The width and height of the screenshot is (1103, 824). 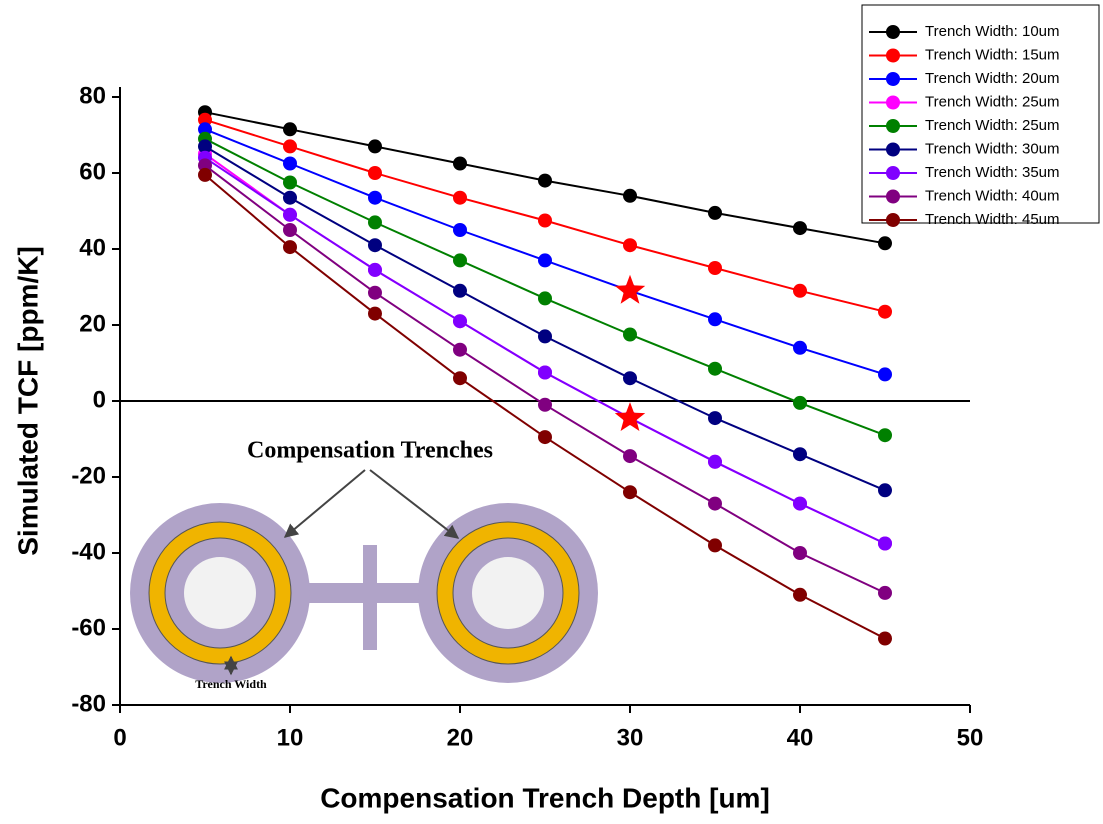 I want to click on x-tick-label: 20, so click(x=460, y=737).